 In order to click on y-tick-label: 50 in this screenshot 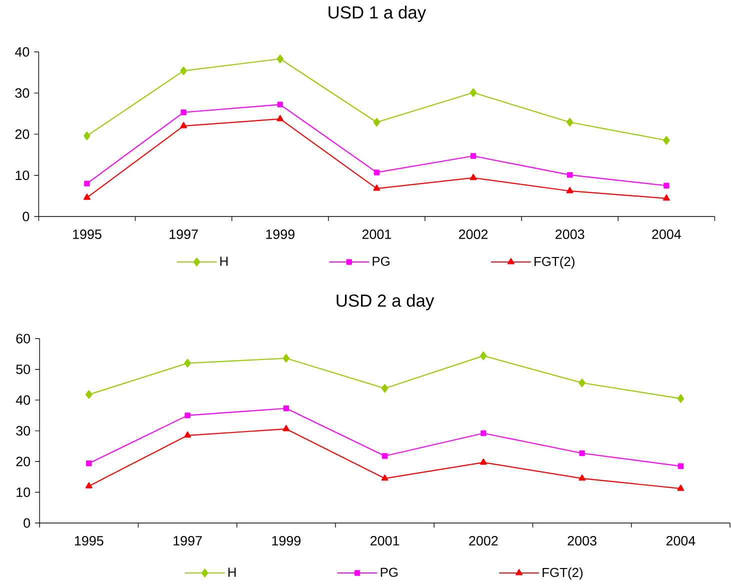, I will do `click(23, 369)`.